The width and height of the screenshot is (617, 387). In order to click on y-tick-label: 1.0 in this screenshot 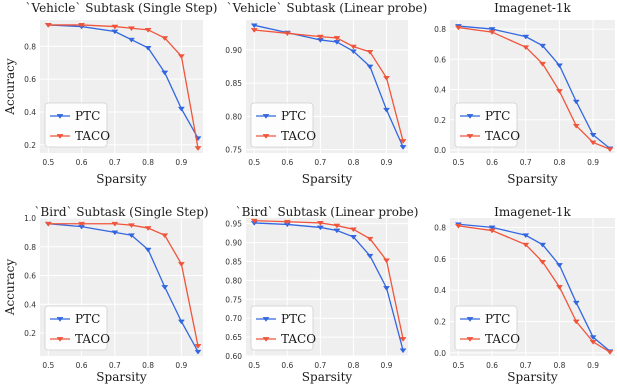, I will do `click(30, 218)`.